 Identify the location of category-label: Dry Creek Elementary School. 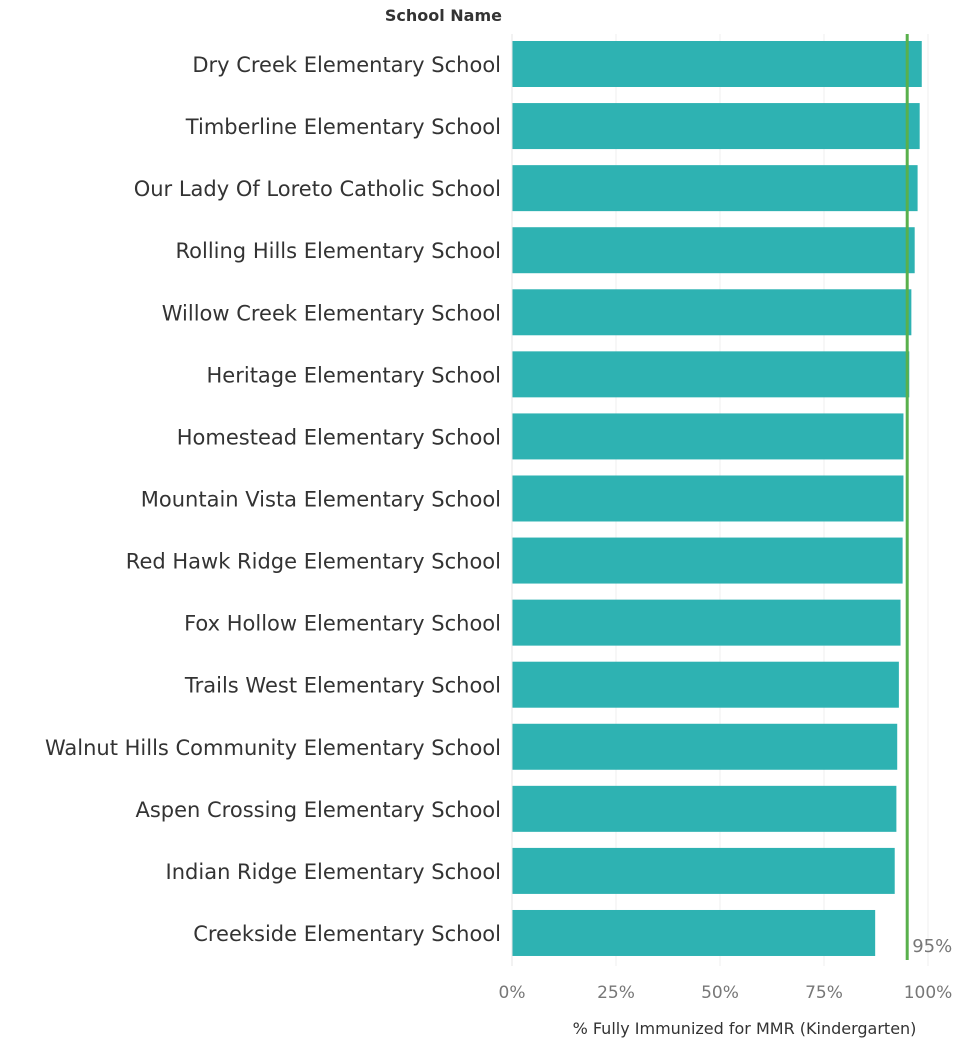
(346, 65).